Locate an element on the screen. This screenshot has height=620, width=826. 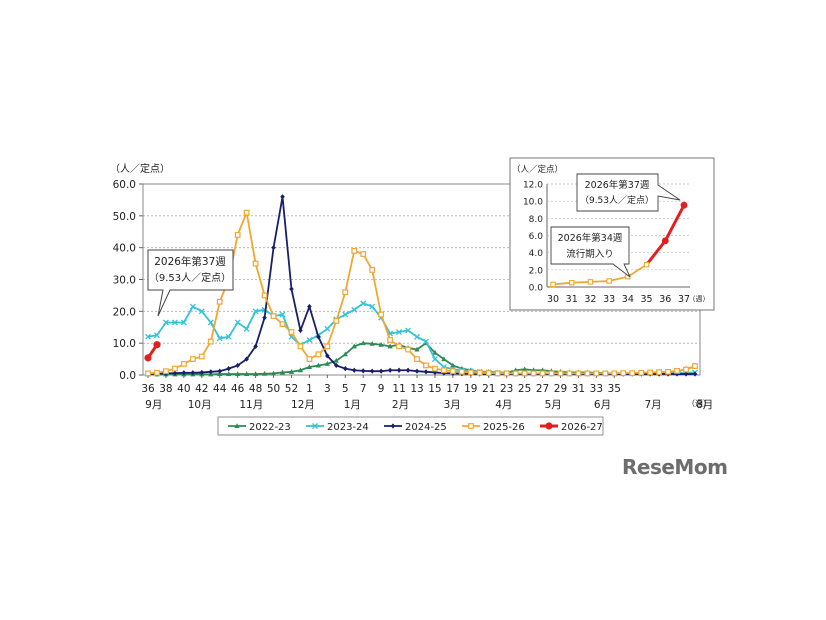
x-tick-label: 9 is located at coordinates (381, 389).